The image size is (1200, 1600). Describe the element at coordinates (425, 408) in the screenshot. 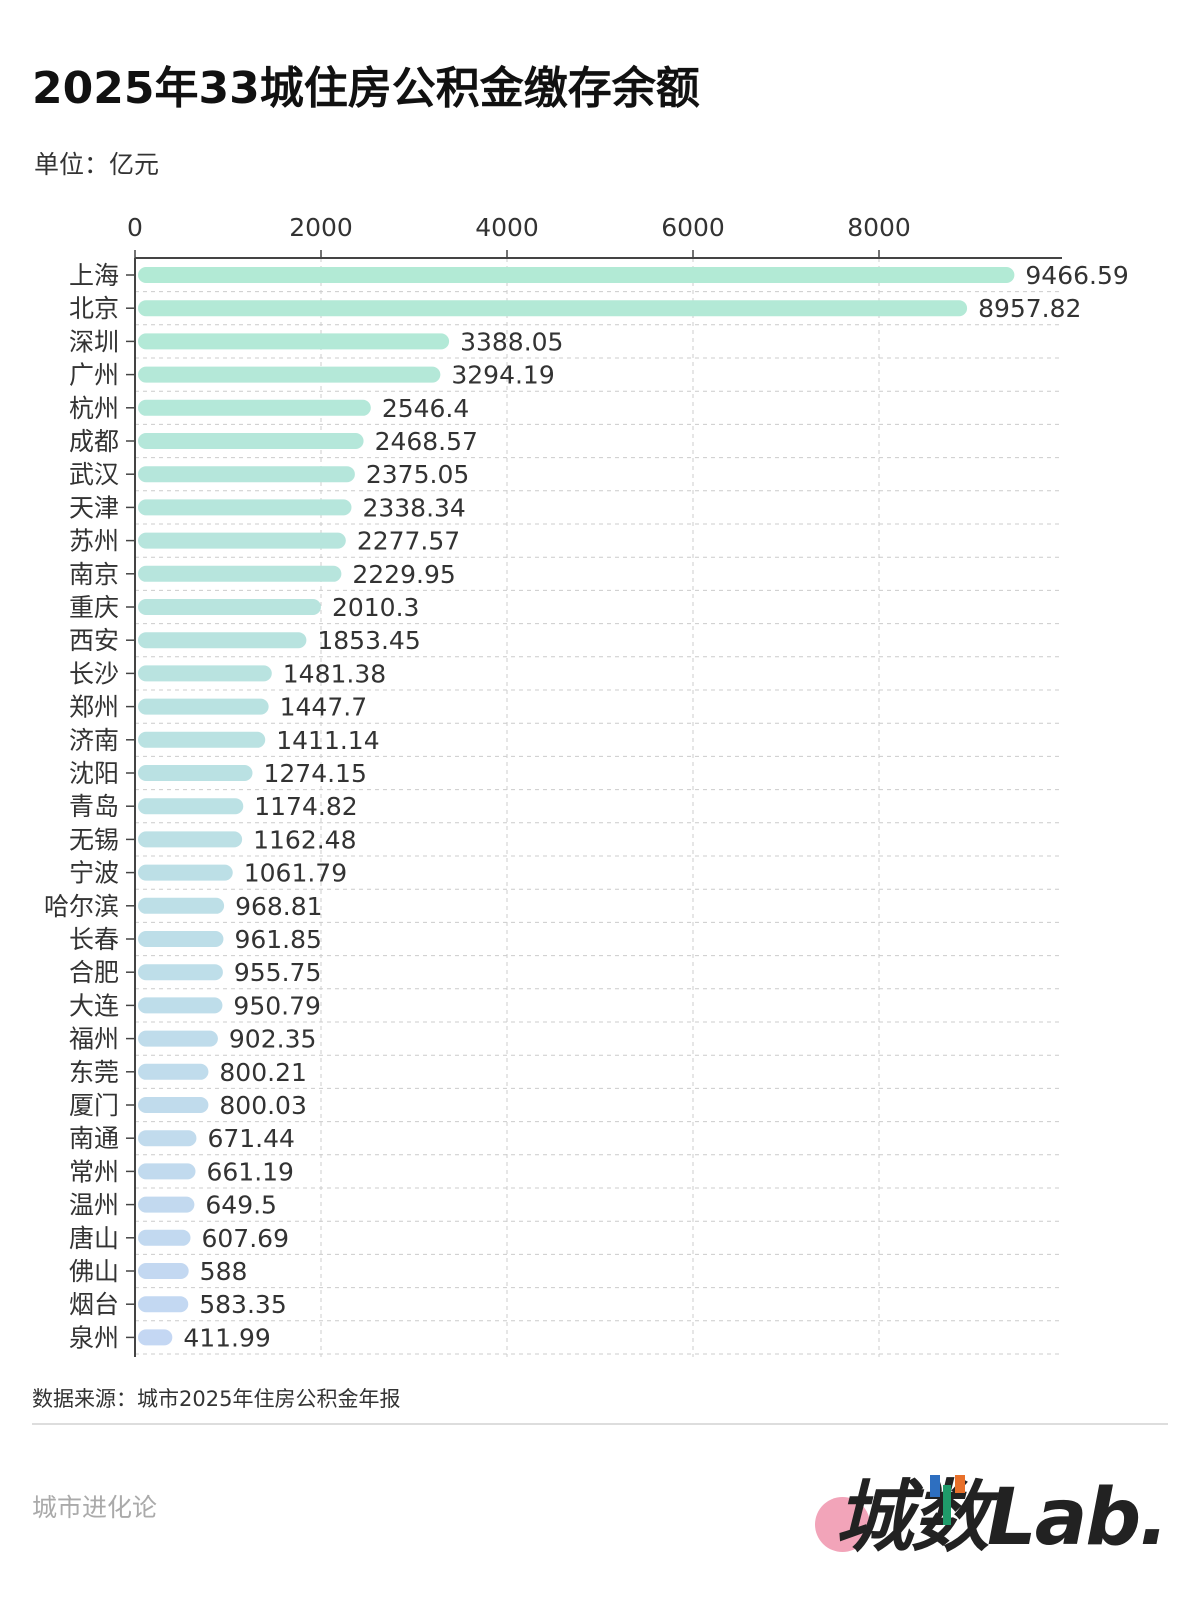

I see `data-label: 2546.4` at that location.